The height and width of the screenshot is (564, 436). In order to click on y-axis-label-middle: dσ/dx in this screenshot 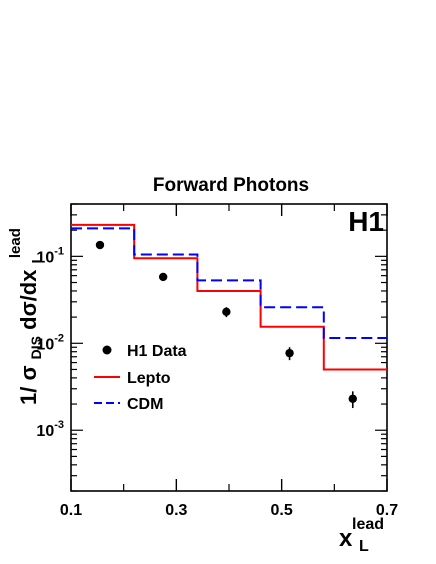, I will do `click(28, 299)`.